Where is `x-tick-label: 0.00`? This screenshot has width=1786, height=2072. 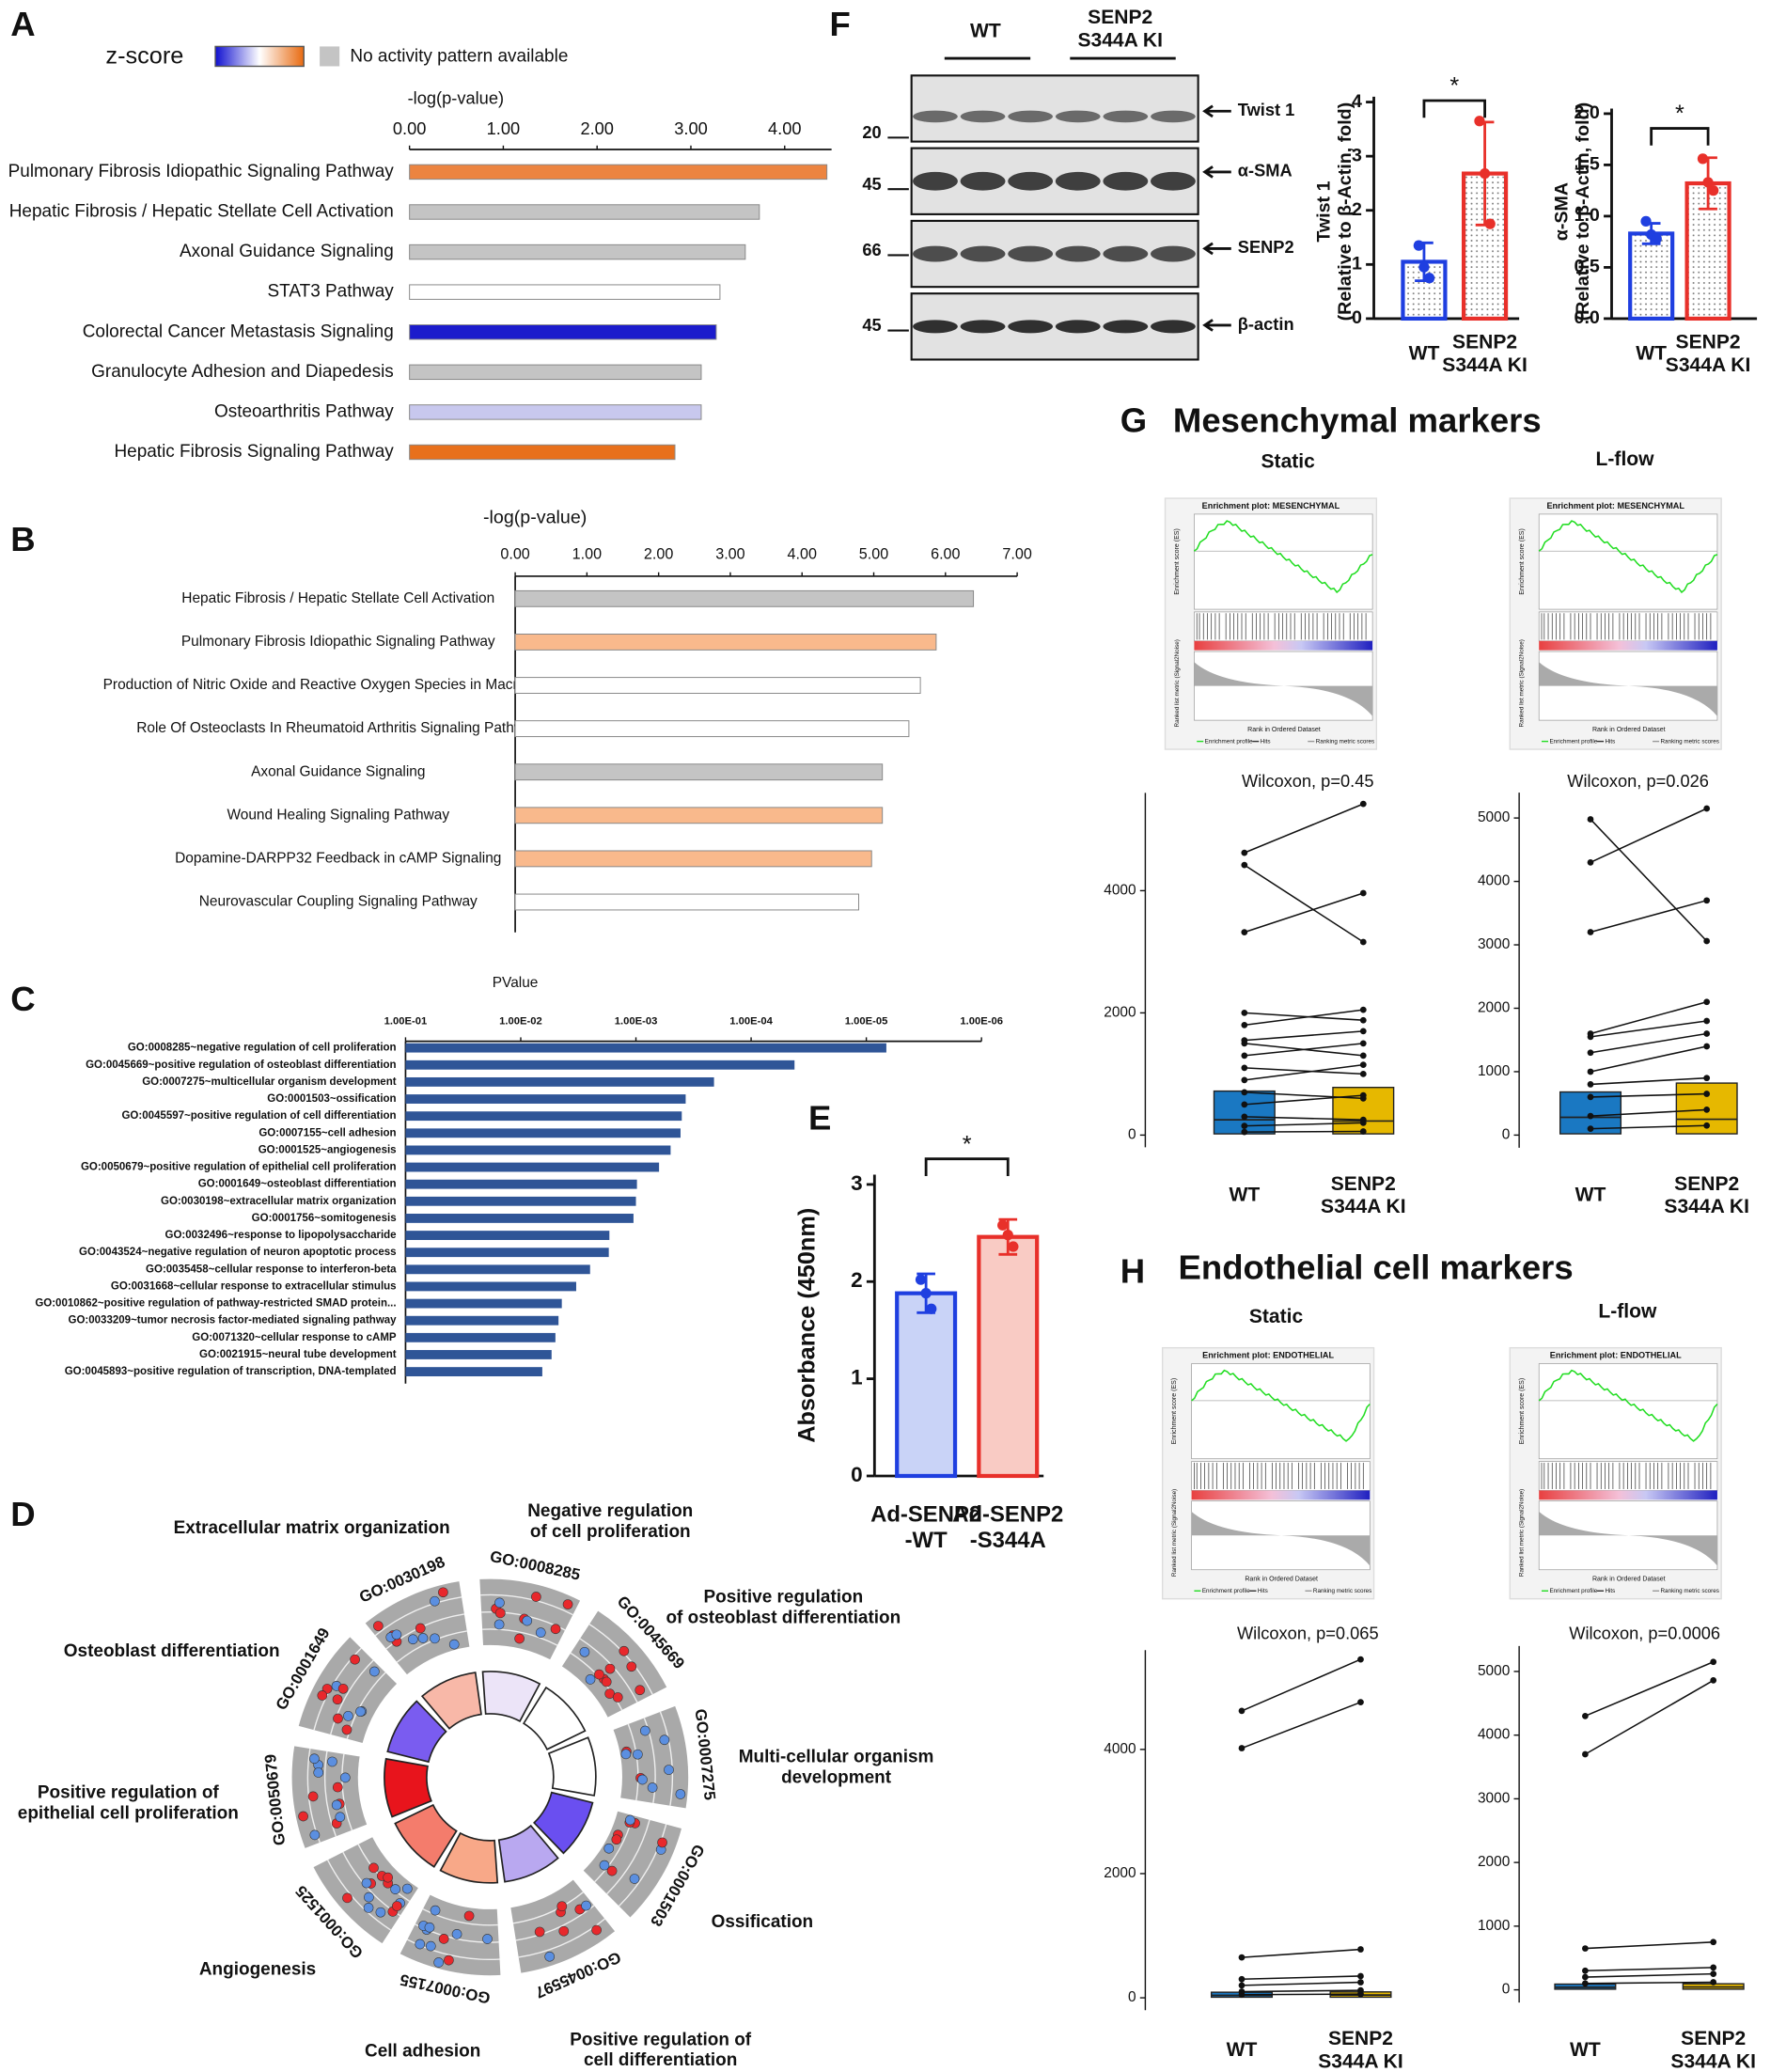
x-tick-label: 0.00 is located at coordinates (410, 128).